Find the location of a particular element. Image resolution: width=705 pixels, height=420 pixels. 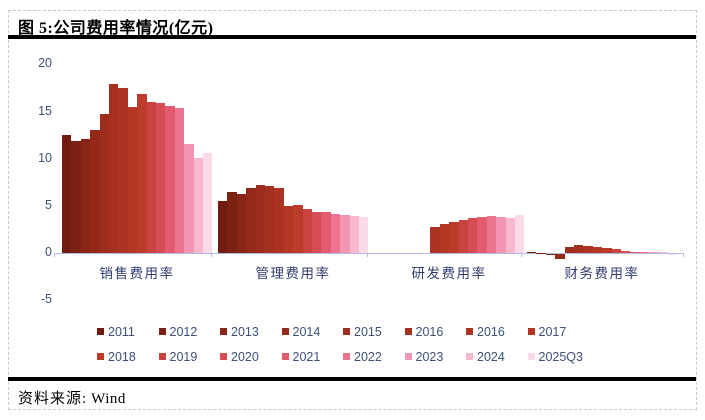

legend-item-2021: 2021 is located at coordinates (312, 356).